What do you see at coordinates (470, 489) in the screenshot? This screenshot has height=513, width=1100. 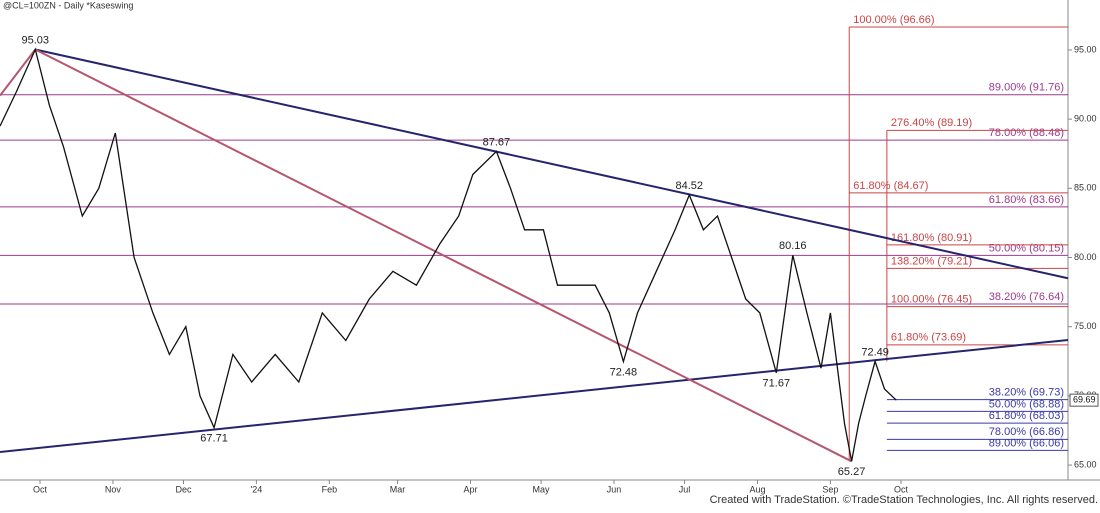 I see `x-tick-label: Apr` at bounding box center [470, 489].